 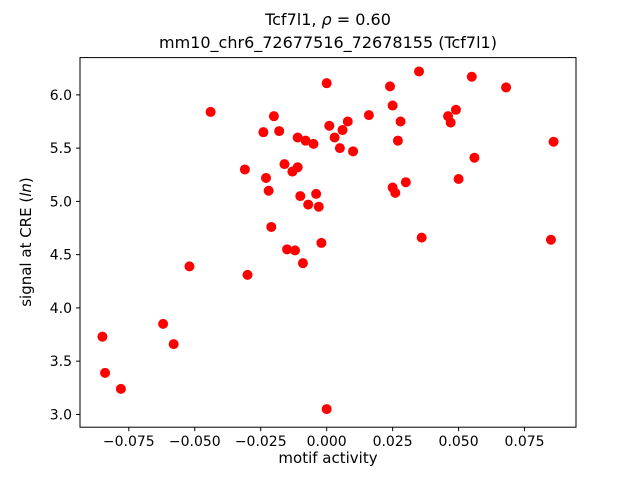 I want to click on plot-subtitle: mm10_chr6_72677516_72678155 (Tcf7l1), so click(x=328, y=42).